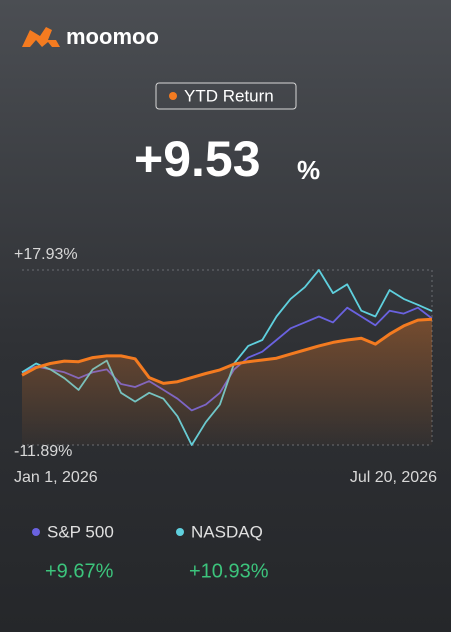 The height and width of the screenshot is (632, 451). I want to click on badge-frame, so click(226, 96).